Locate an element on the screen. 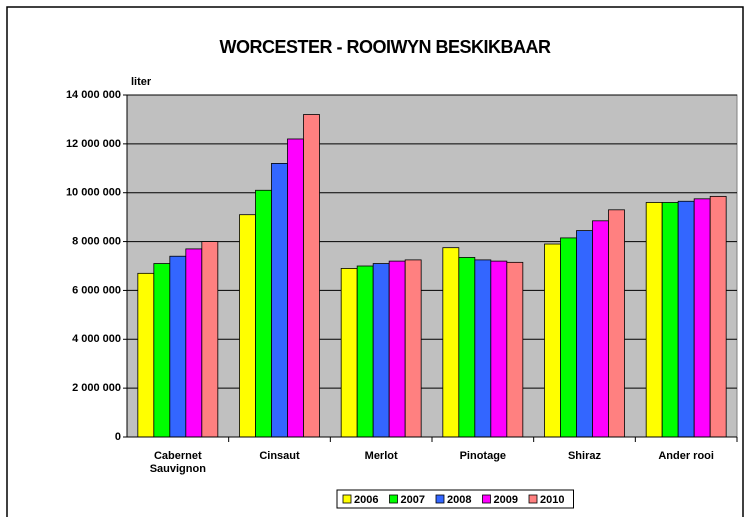 The width and height of the screenshot is (750, 517). y-axis-label: liter is located at coordinates (141, 82).